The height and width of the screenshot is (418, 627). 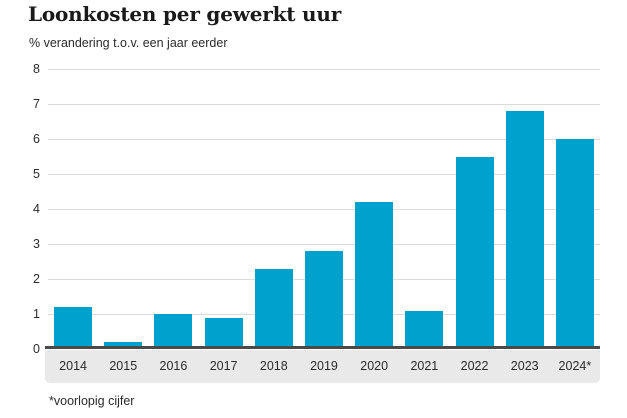 I want to click on x-axis-tick-label: 2016, so click(x=173, y=366).